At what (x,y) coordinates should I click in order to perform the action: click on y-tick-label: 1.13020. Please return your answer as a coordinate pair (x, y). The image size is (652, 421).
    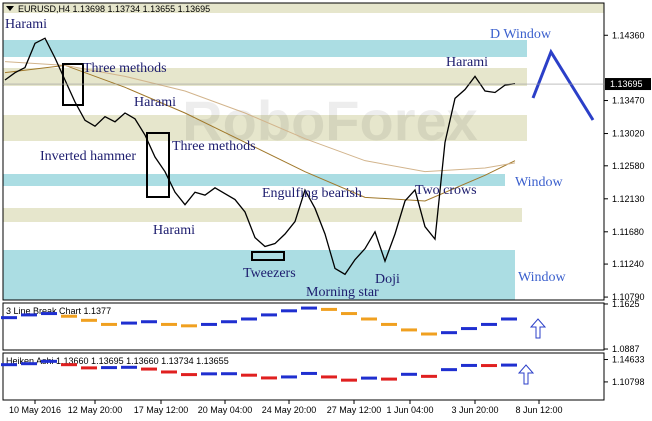
    Looking at the image, I should click on (628, 134).